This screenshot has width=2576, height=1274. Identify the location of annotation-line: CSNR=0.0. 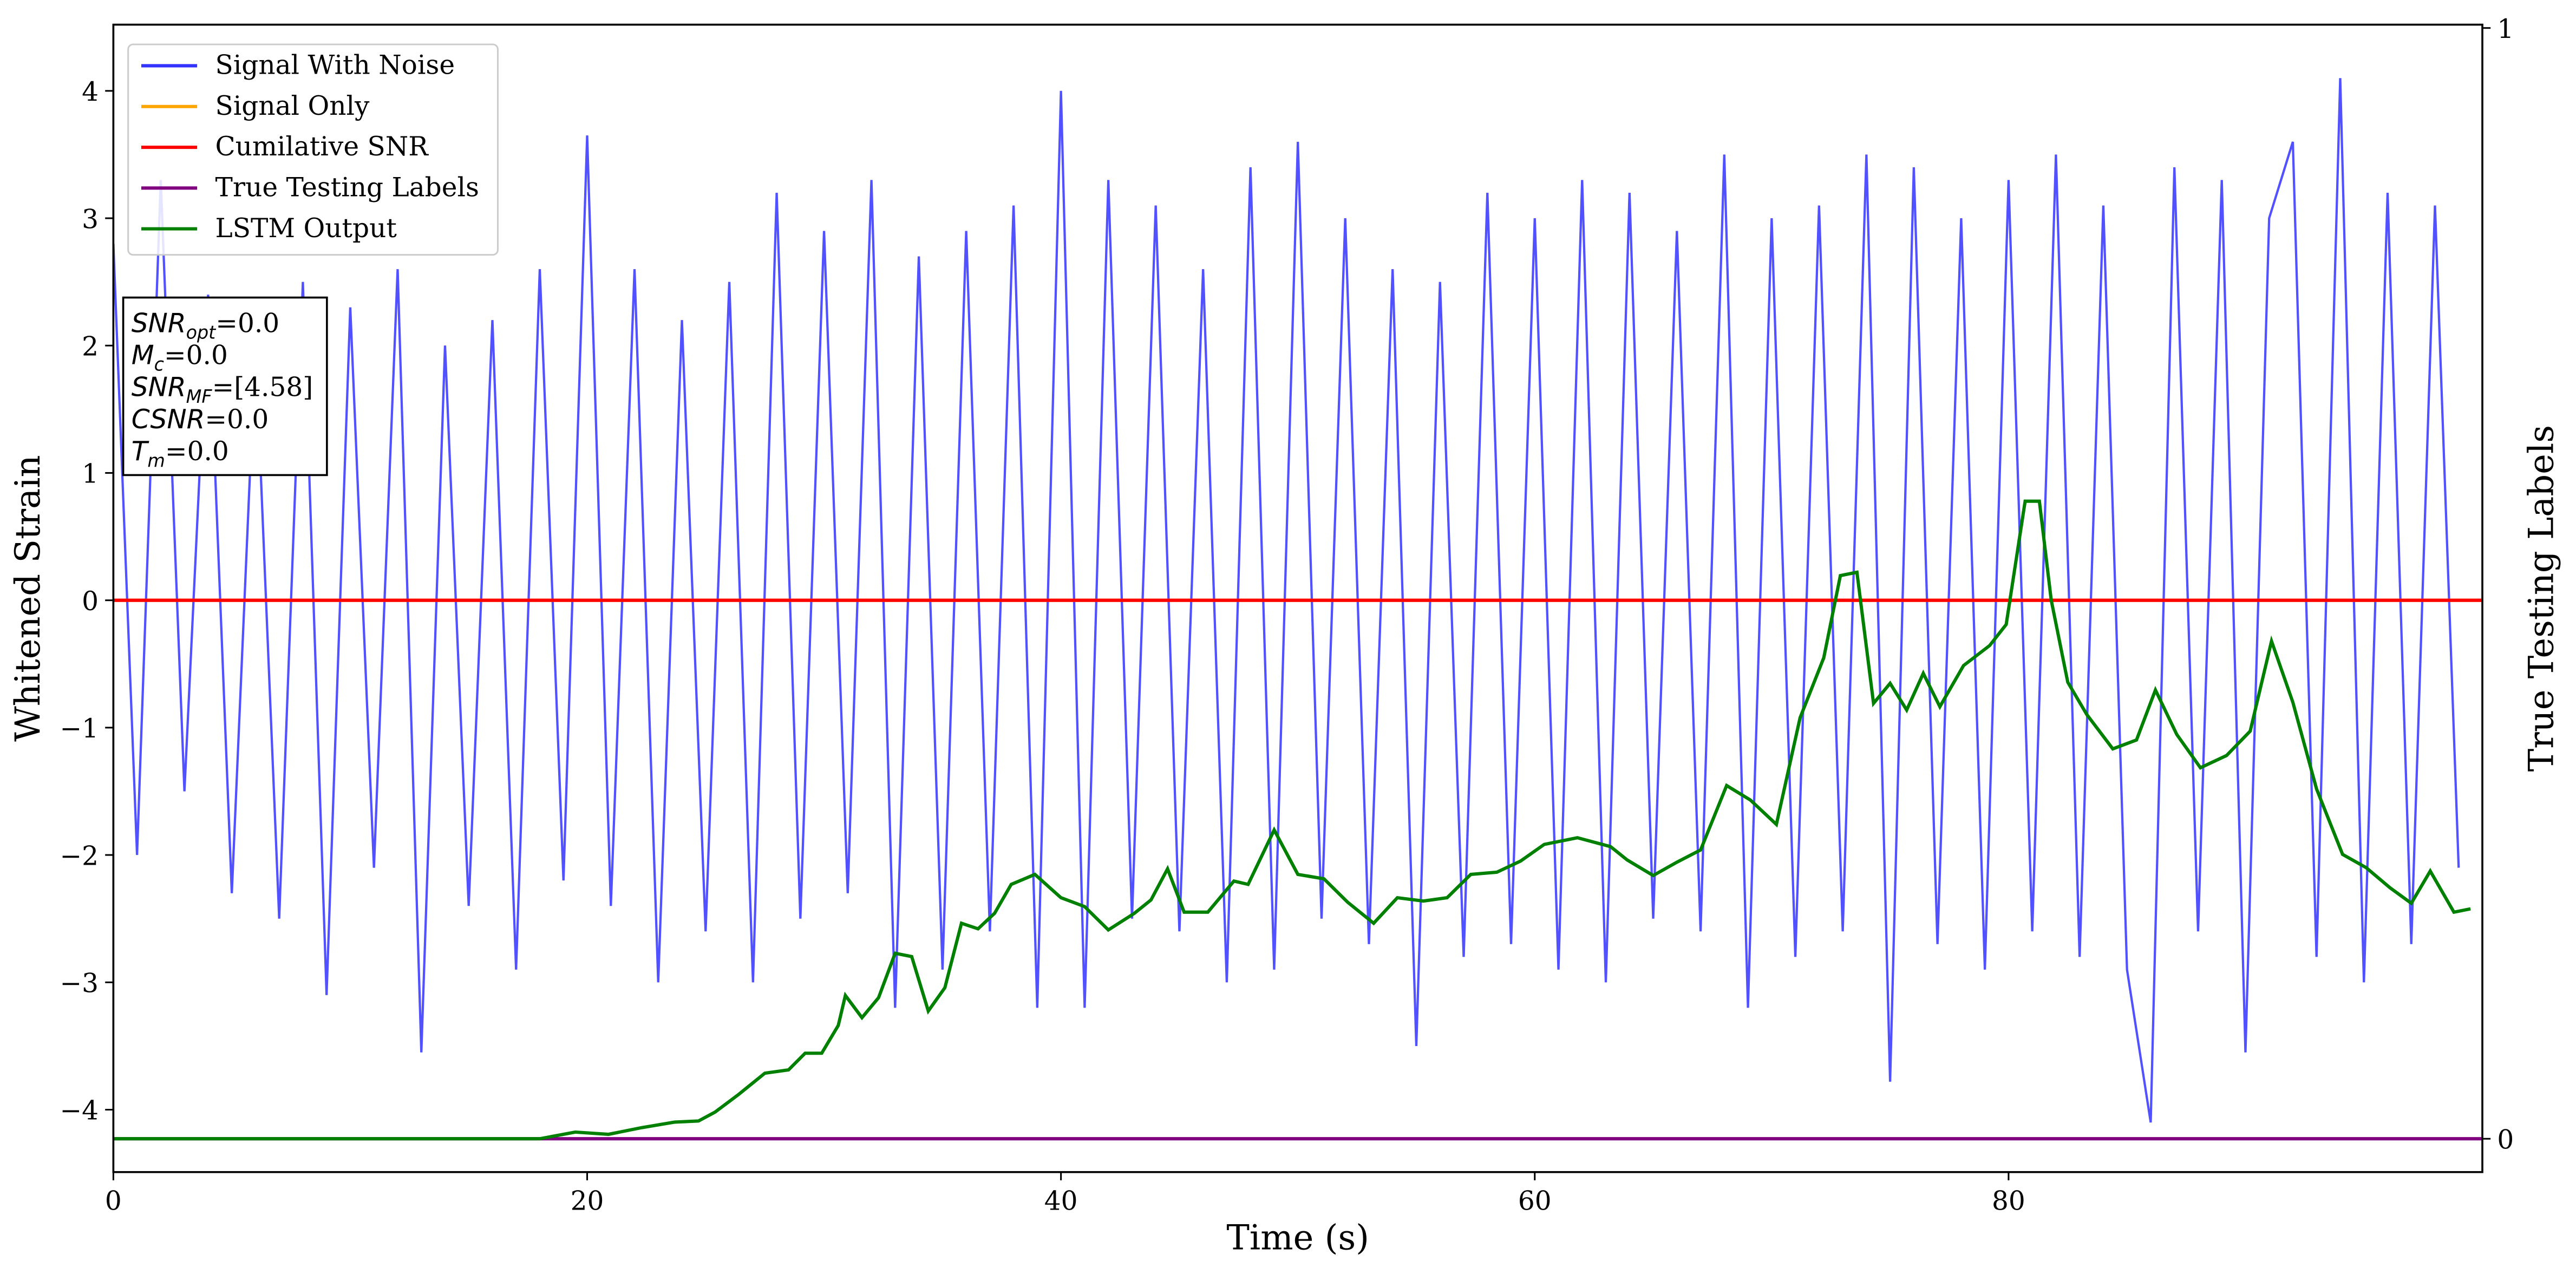
(200, 419).